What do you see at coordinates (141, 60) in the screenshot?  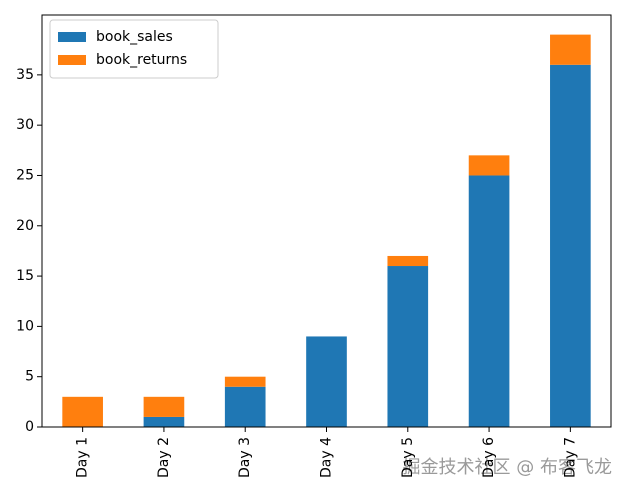 I see `legend-label: book_returns` at bounding box center [141, 60].